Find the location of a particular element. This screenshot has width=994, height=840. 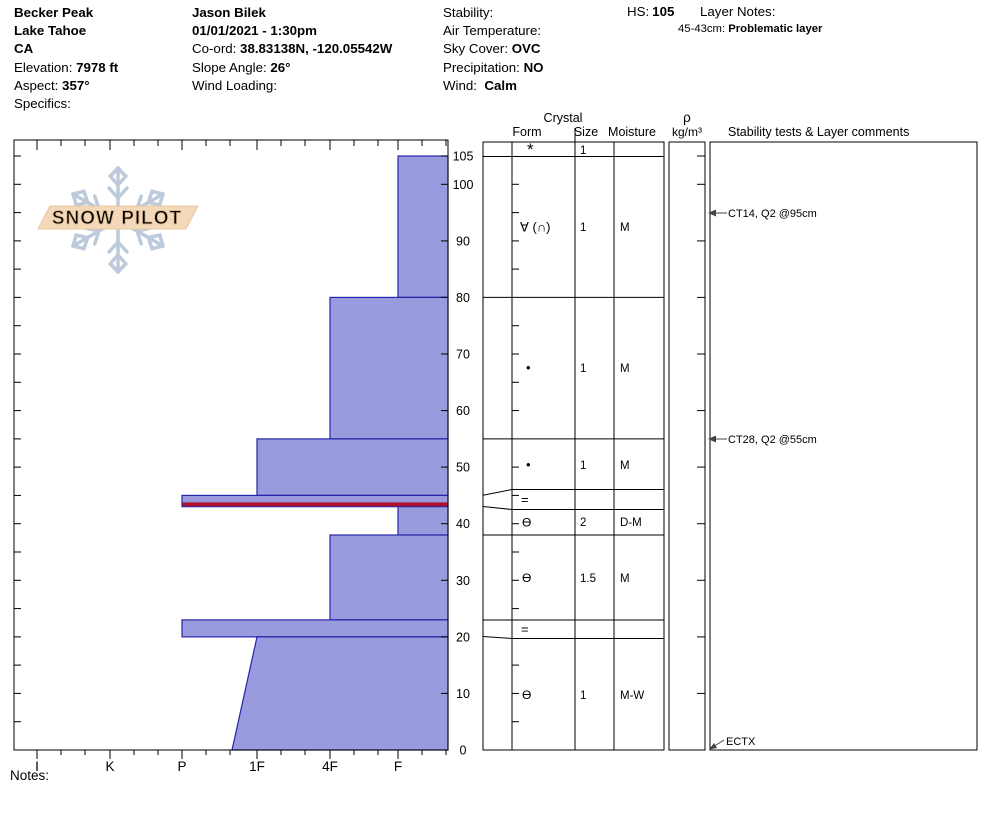

hardness-axis-labels: I K P 1F 4F F is located at coordinates (218, 766).